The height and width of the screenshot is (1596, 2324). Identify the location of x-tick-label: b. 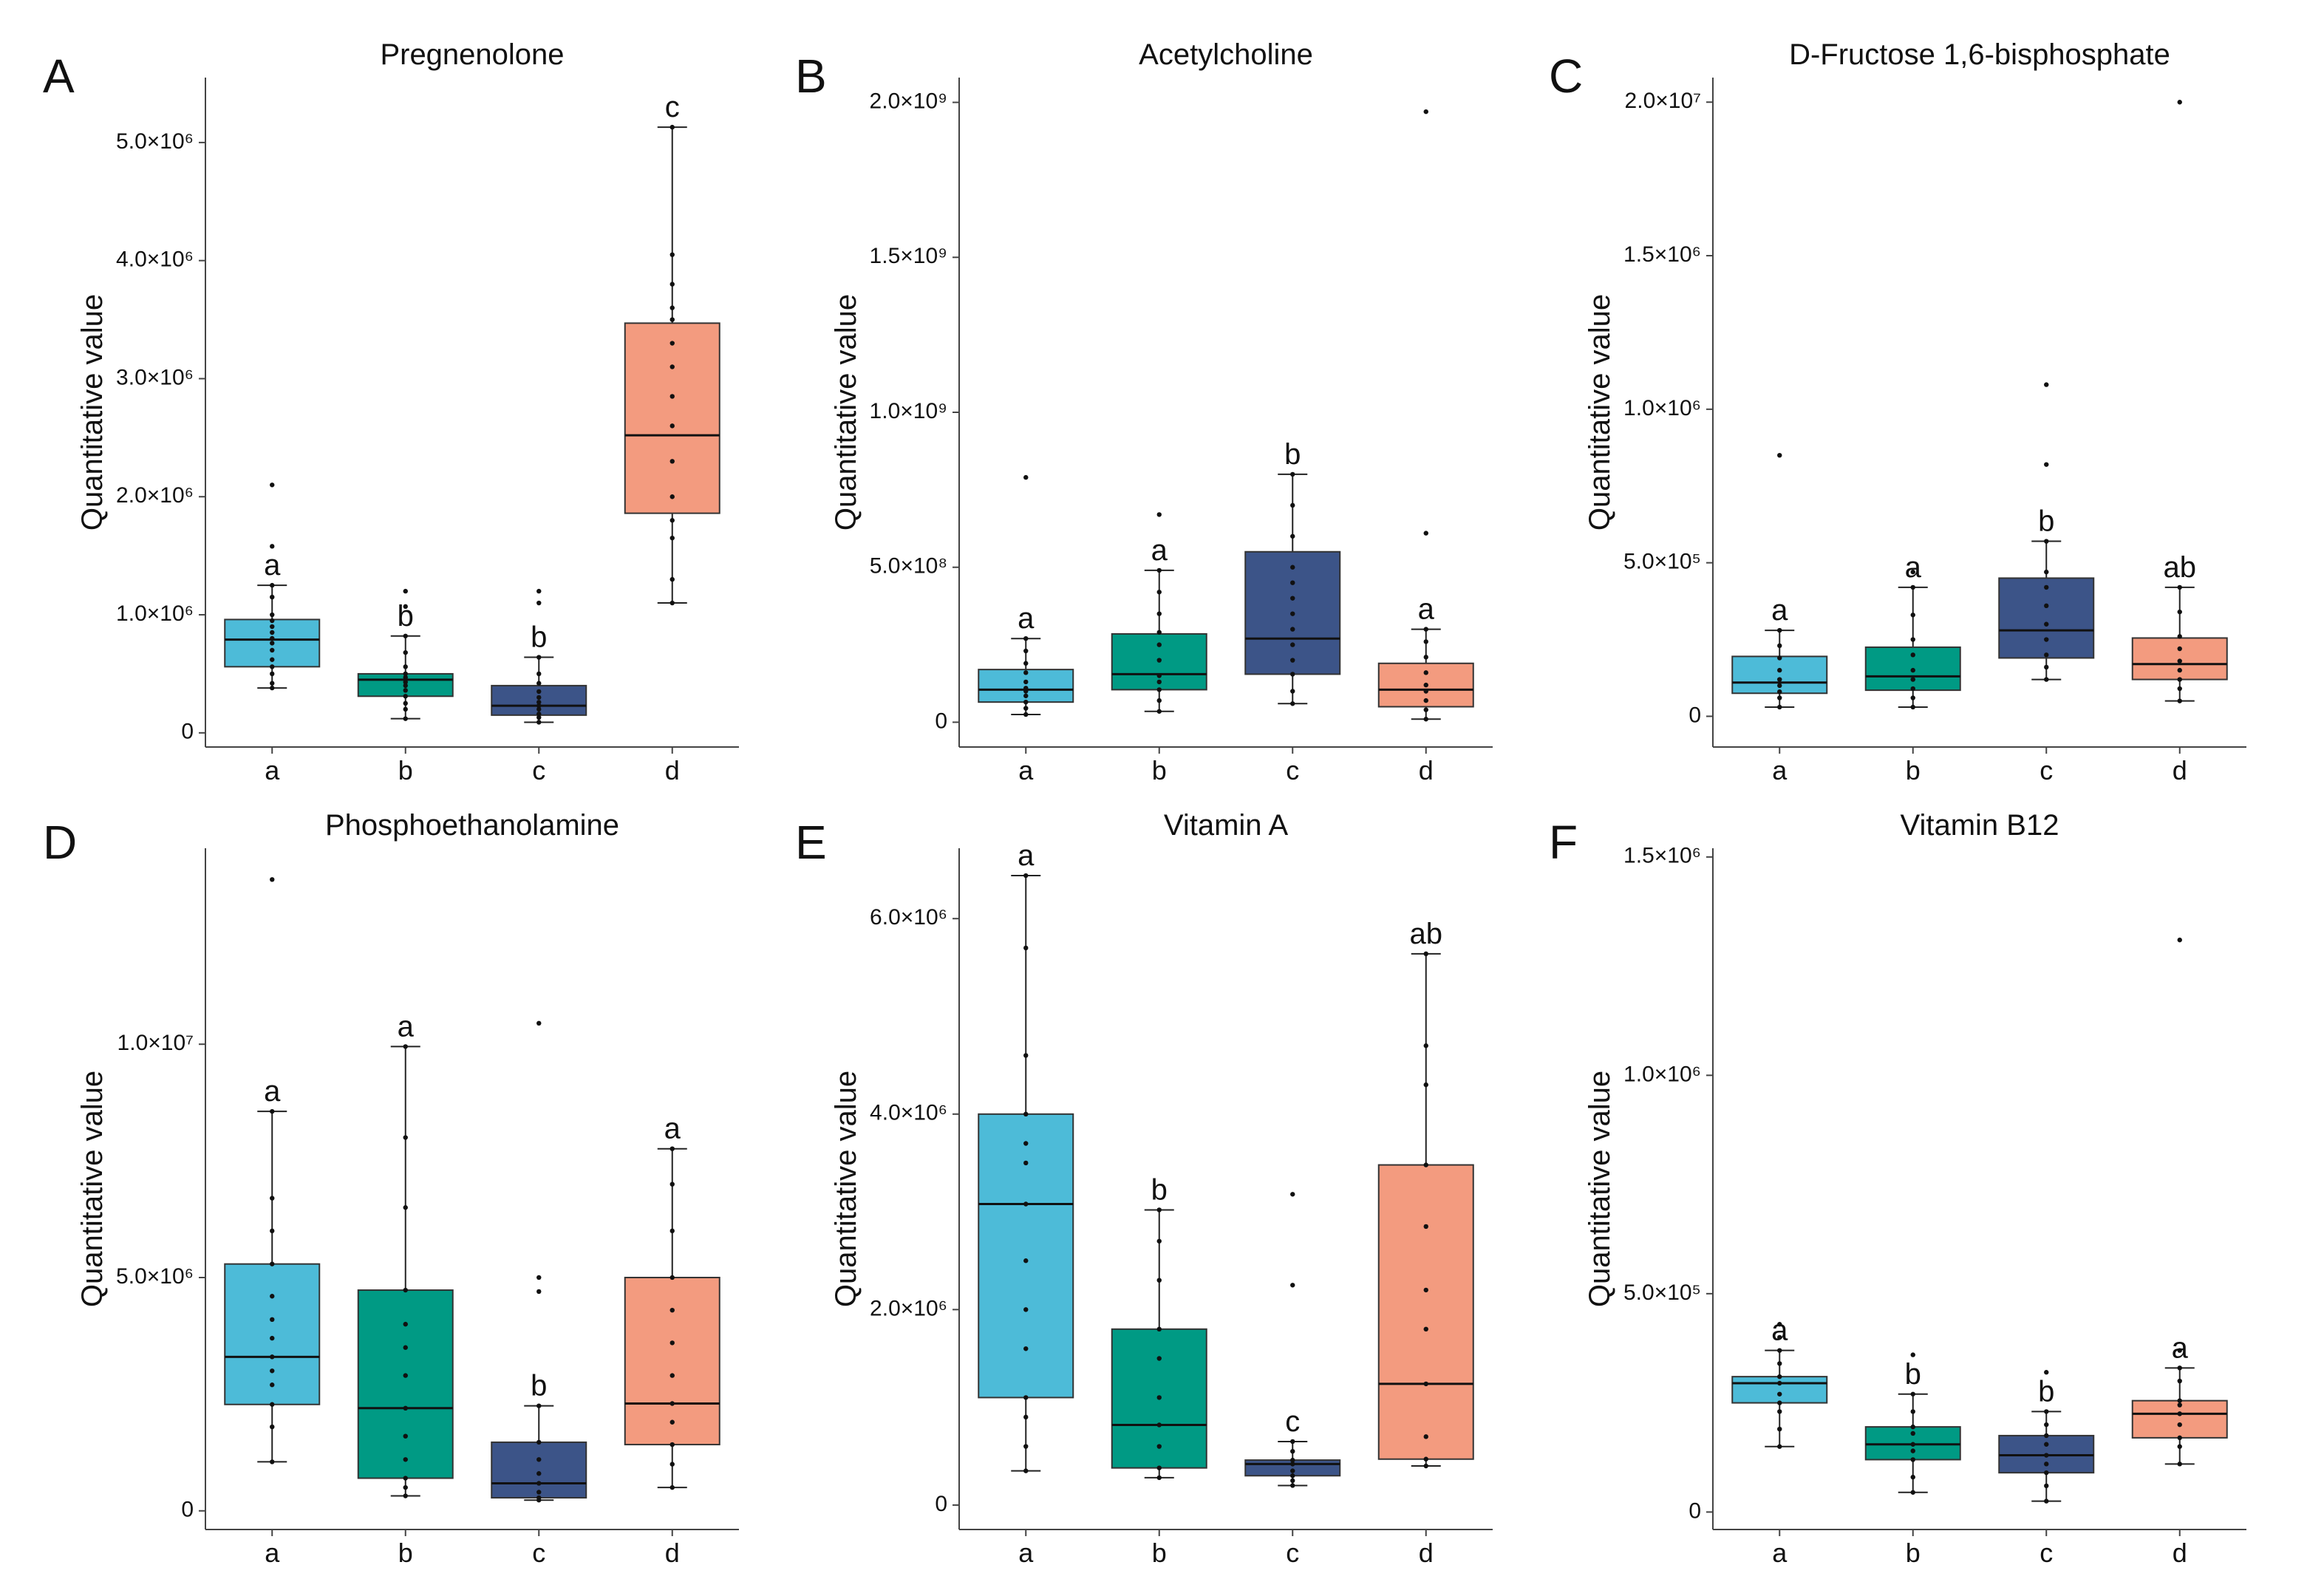
(1159, 770).